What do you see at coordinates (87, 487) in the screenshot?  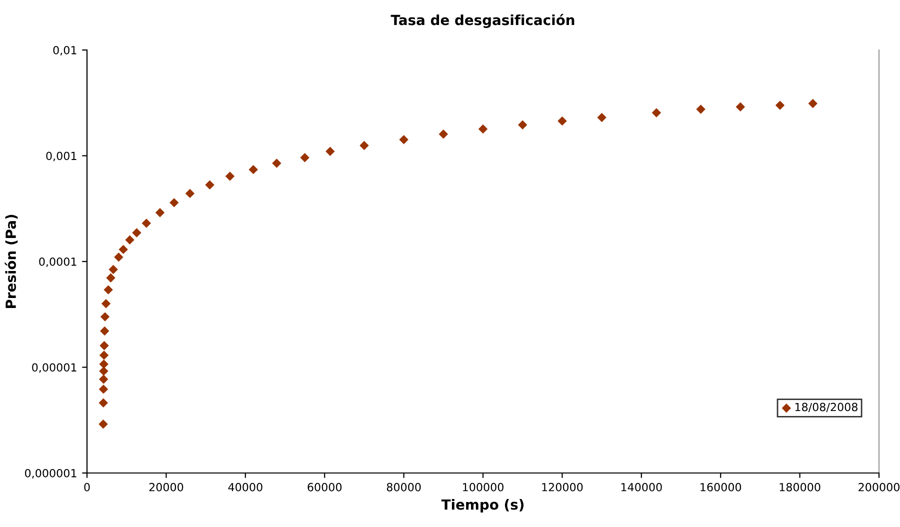 I see `x-tick-label: 0` at bounding box center [87, 487].